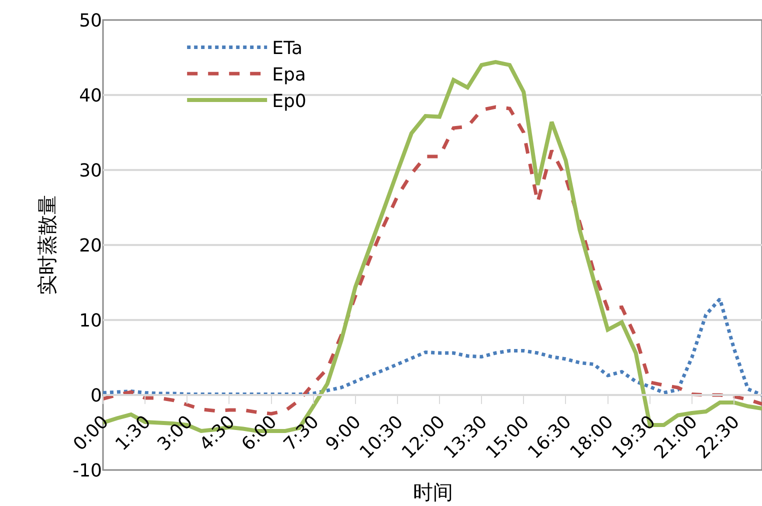  I want to click on y-tick-label: -10, so click(87, 471).